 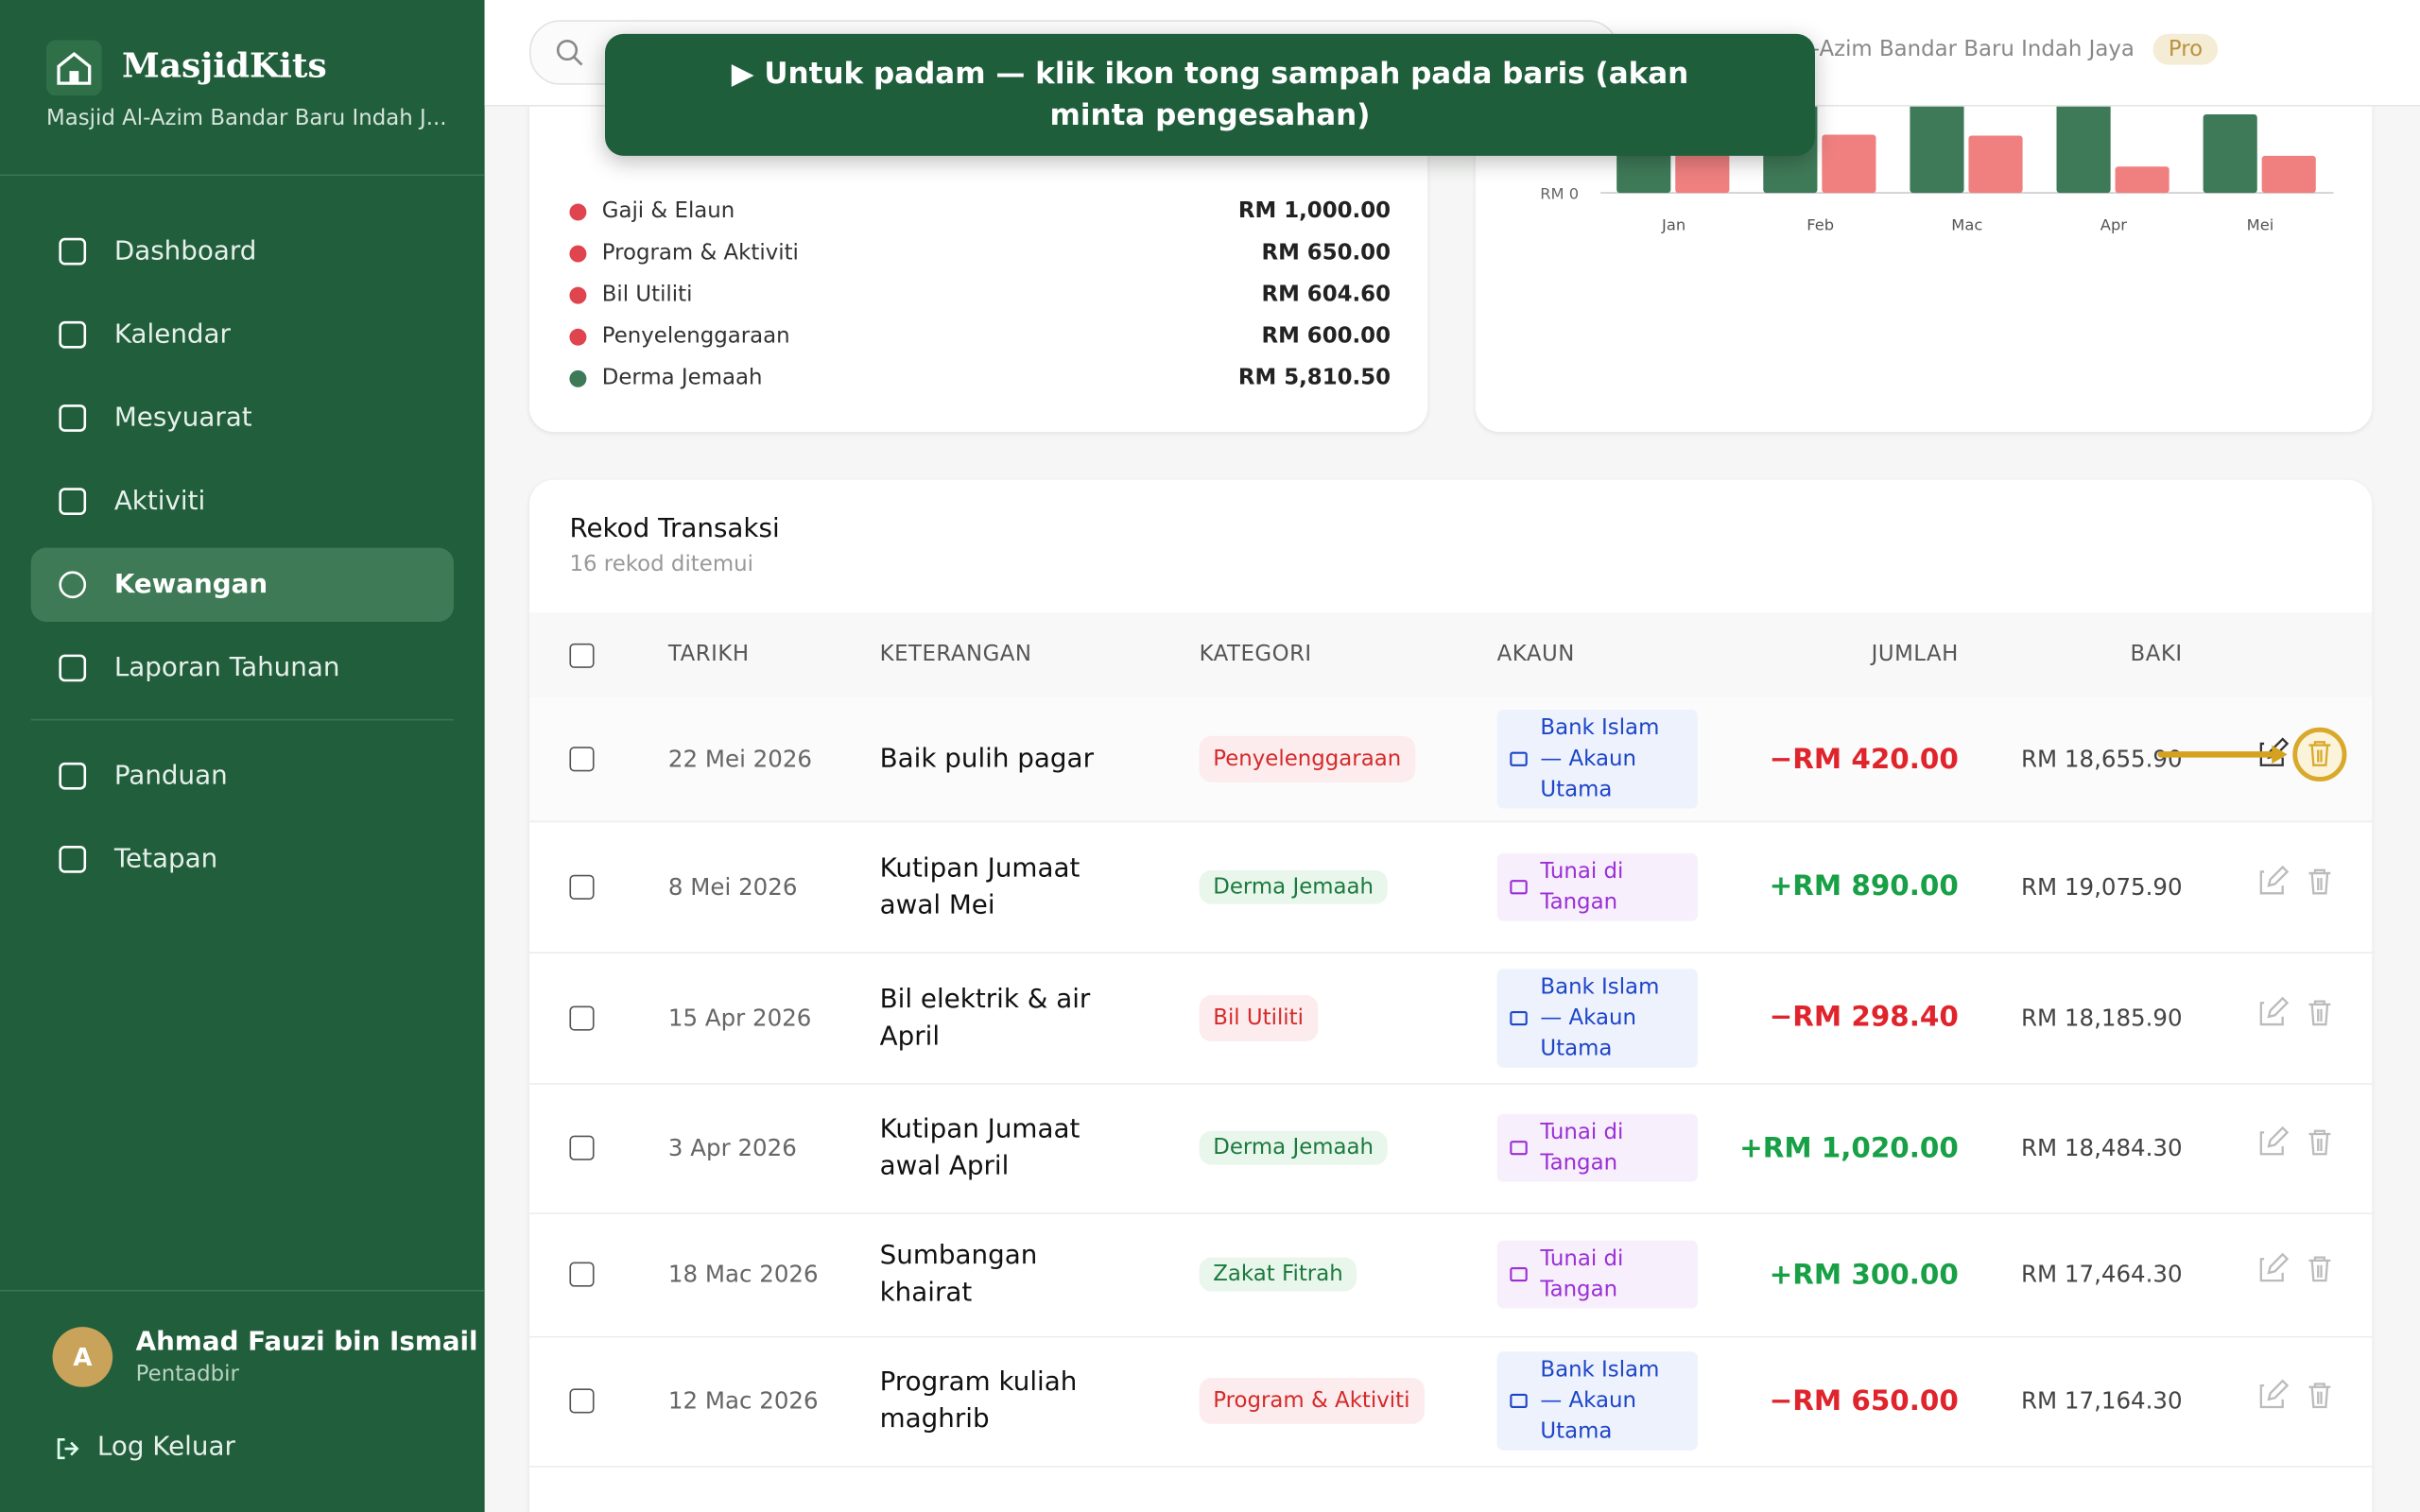 I want to click on category-pill: Derma Jemaah, so click(x=1293, y=1147).